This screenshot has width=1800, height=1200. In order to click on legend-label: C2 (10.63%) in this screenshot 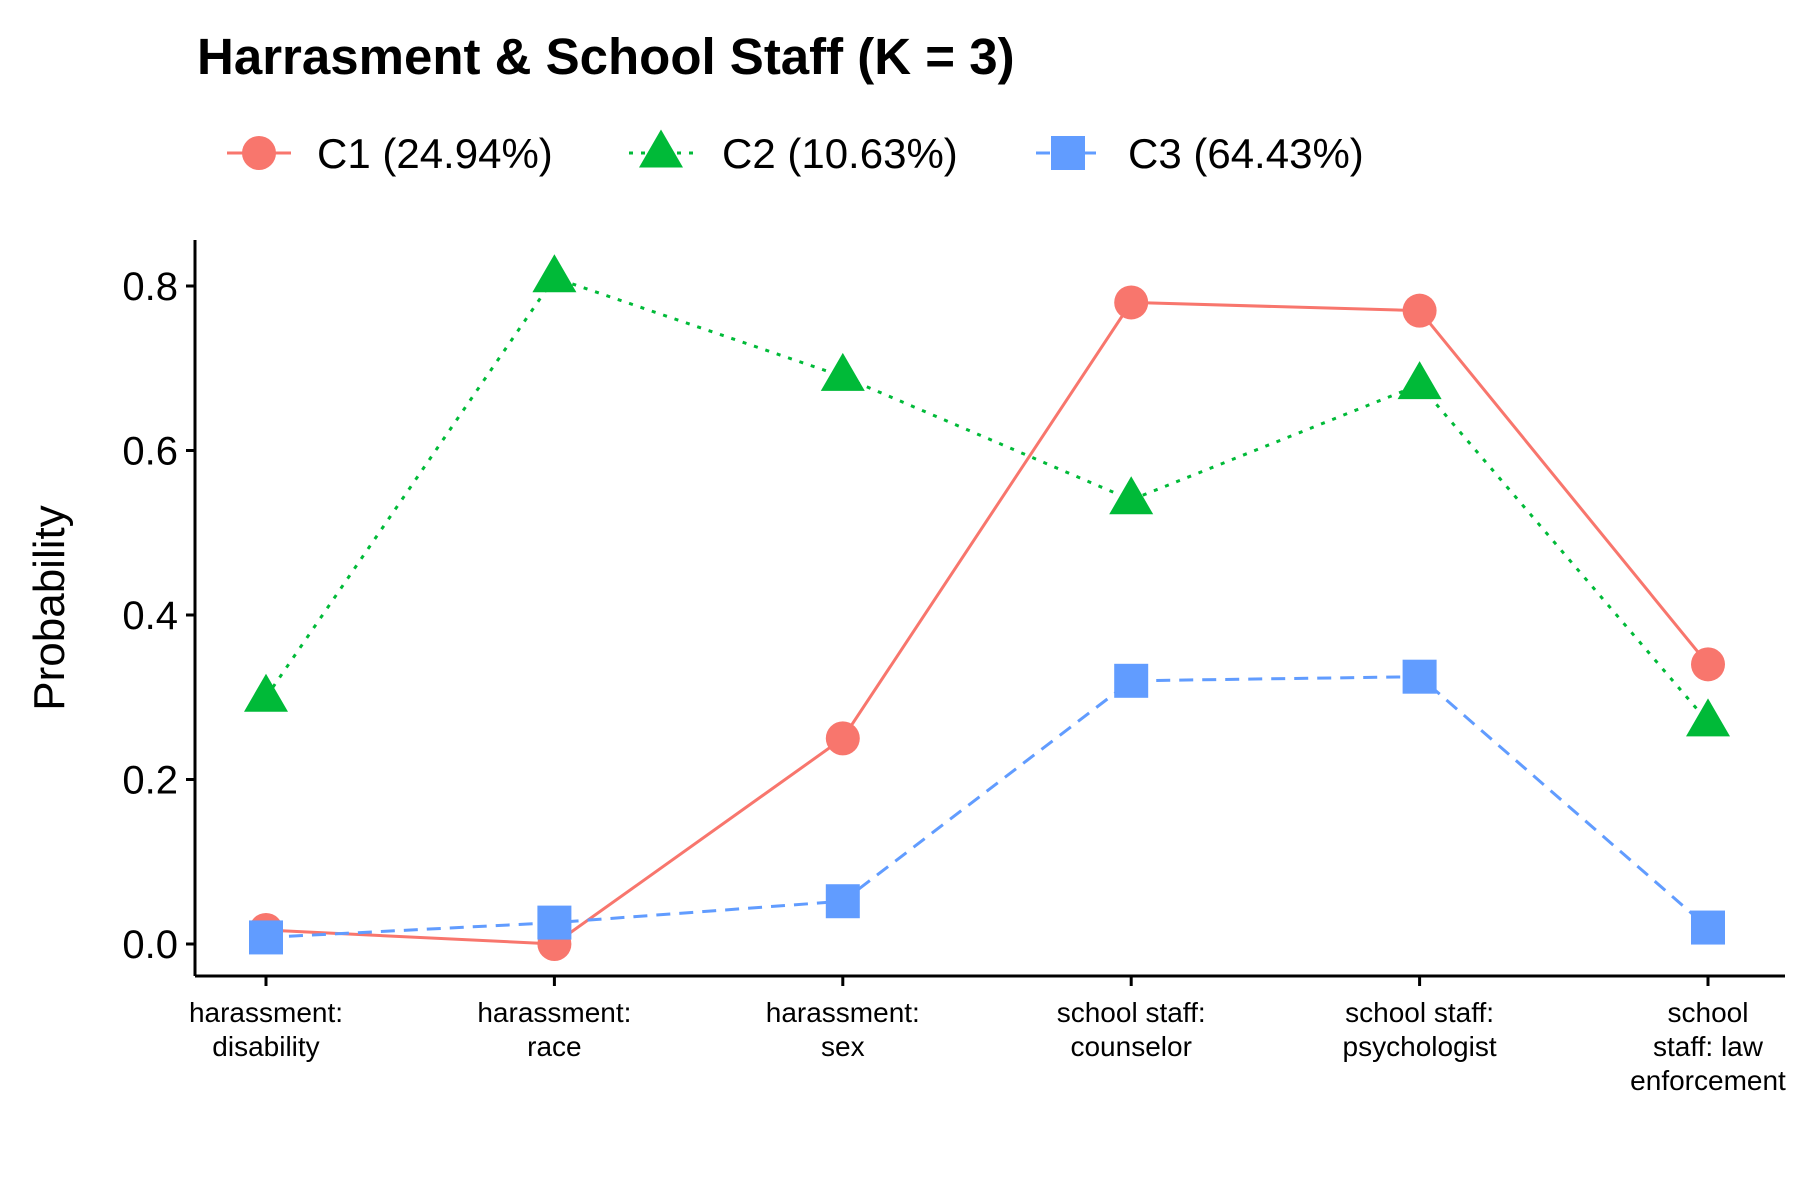, I will do `click(840, 153)`.